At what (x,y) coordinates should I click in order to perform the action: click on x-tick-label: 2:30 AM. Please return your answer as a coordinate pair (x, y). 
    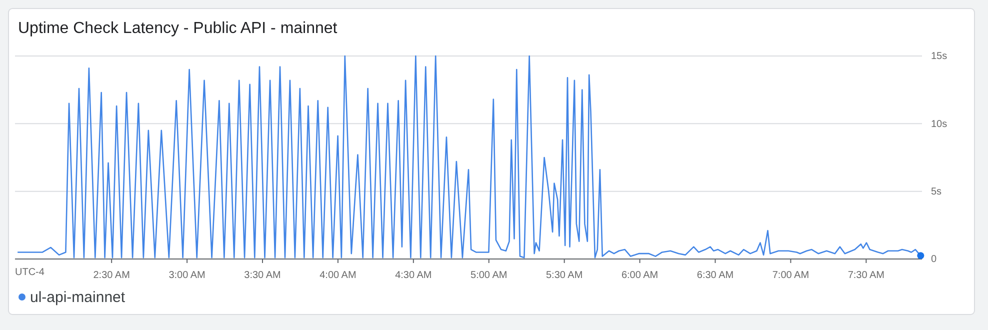
    Looking at the image, I should click on (111, 275).